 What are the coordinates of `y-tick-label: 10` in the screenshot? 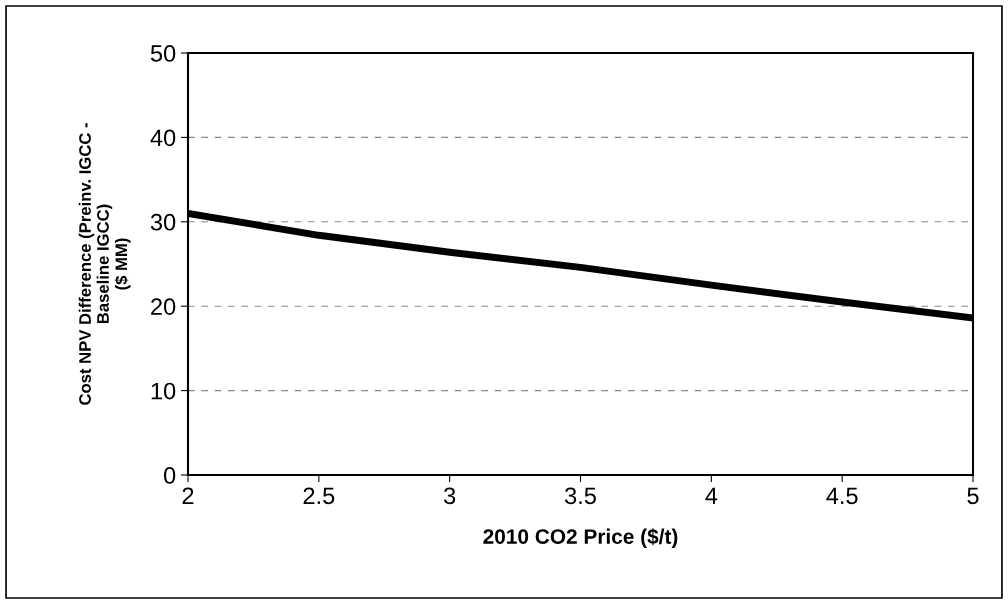 It's located at (163, 391).